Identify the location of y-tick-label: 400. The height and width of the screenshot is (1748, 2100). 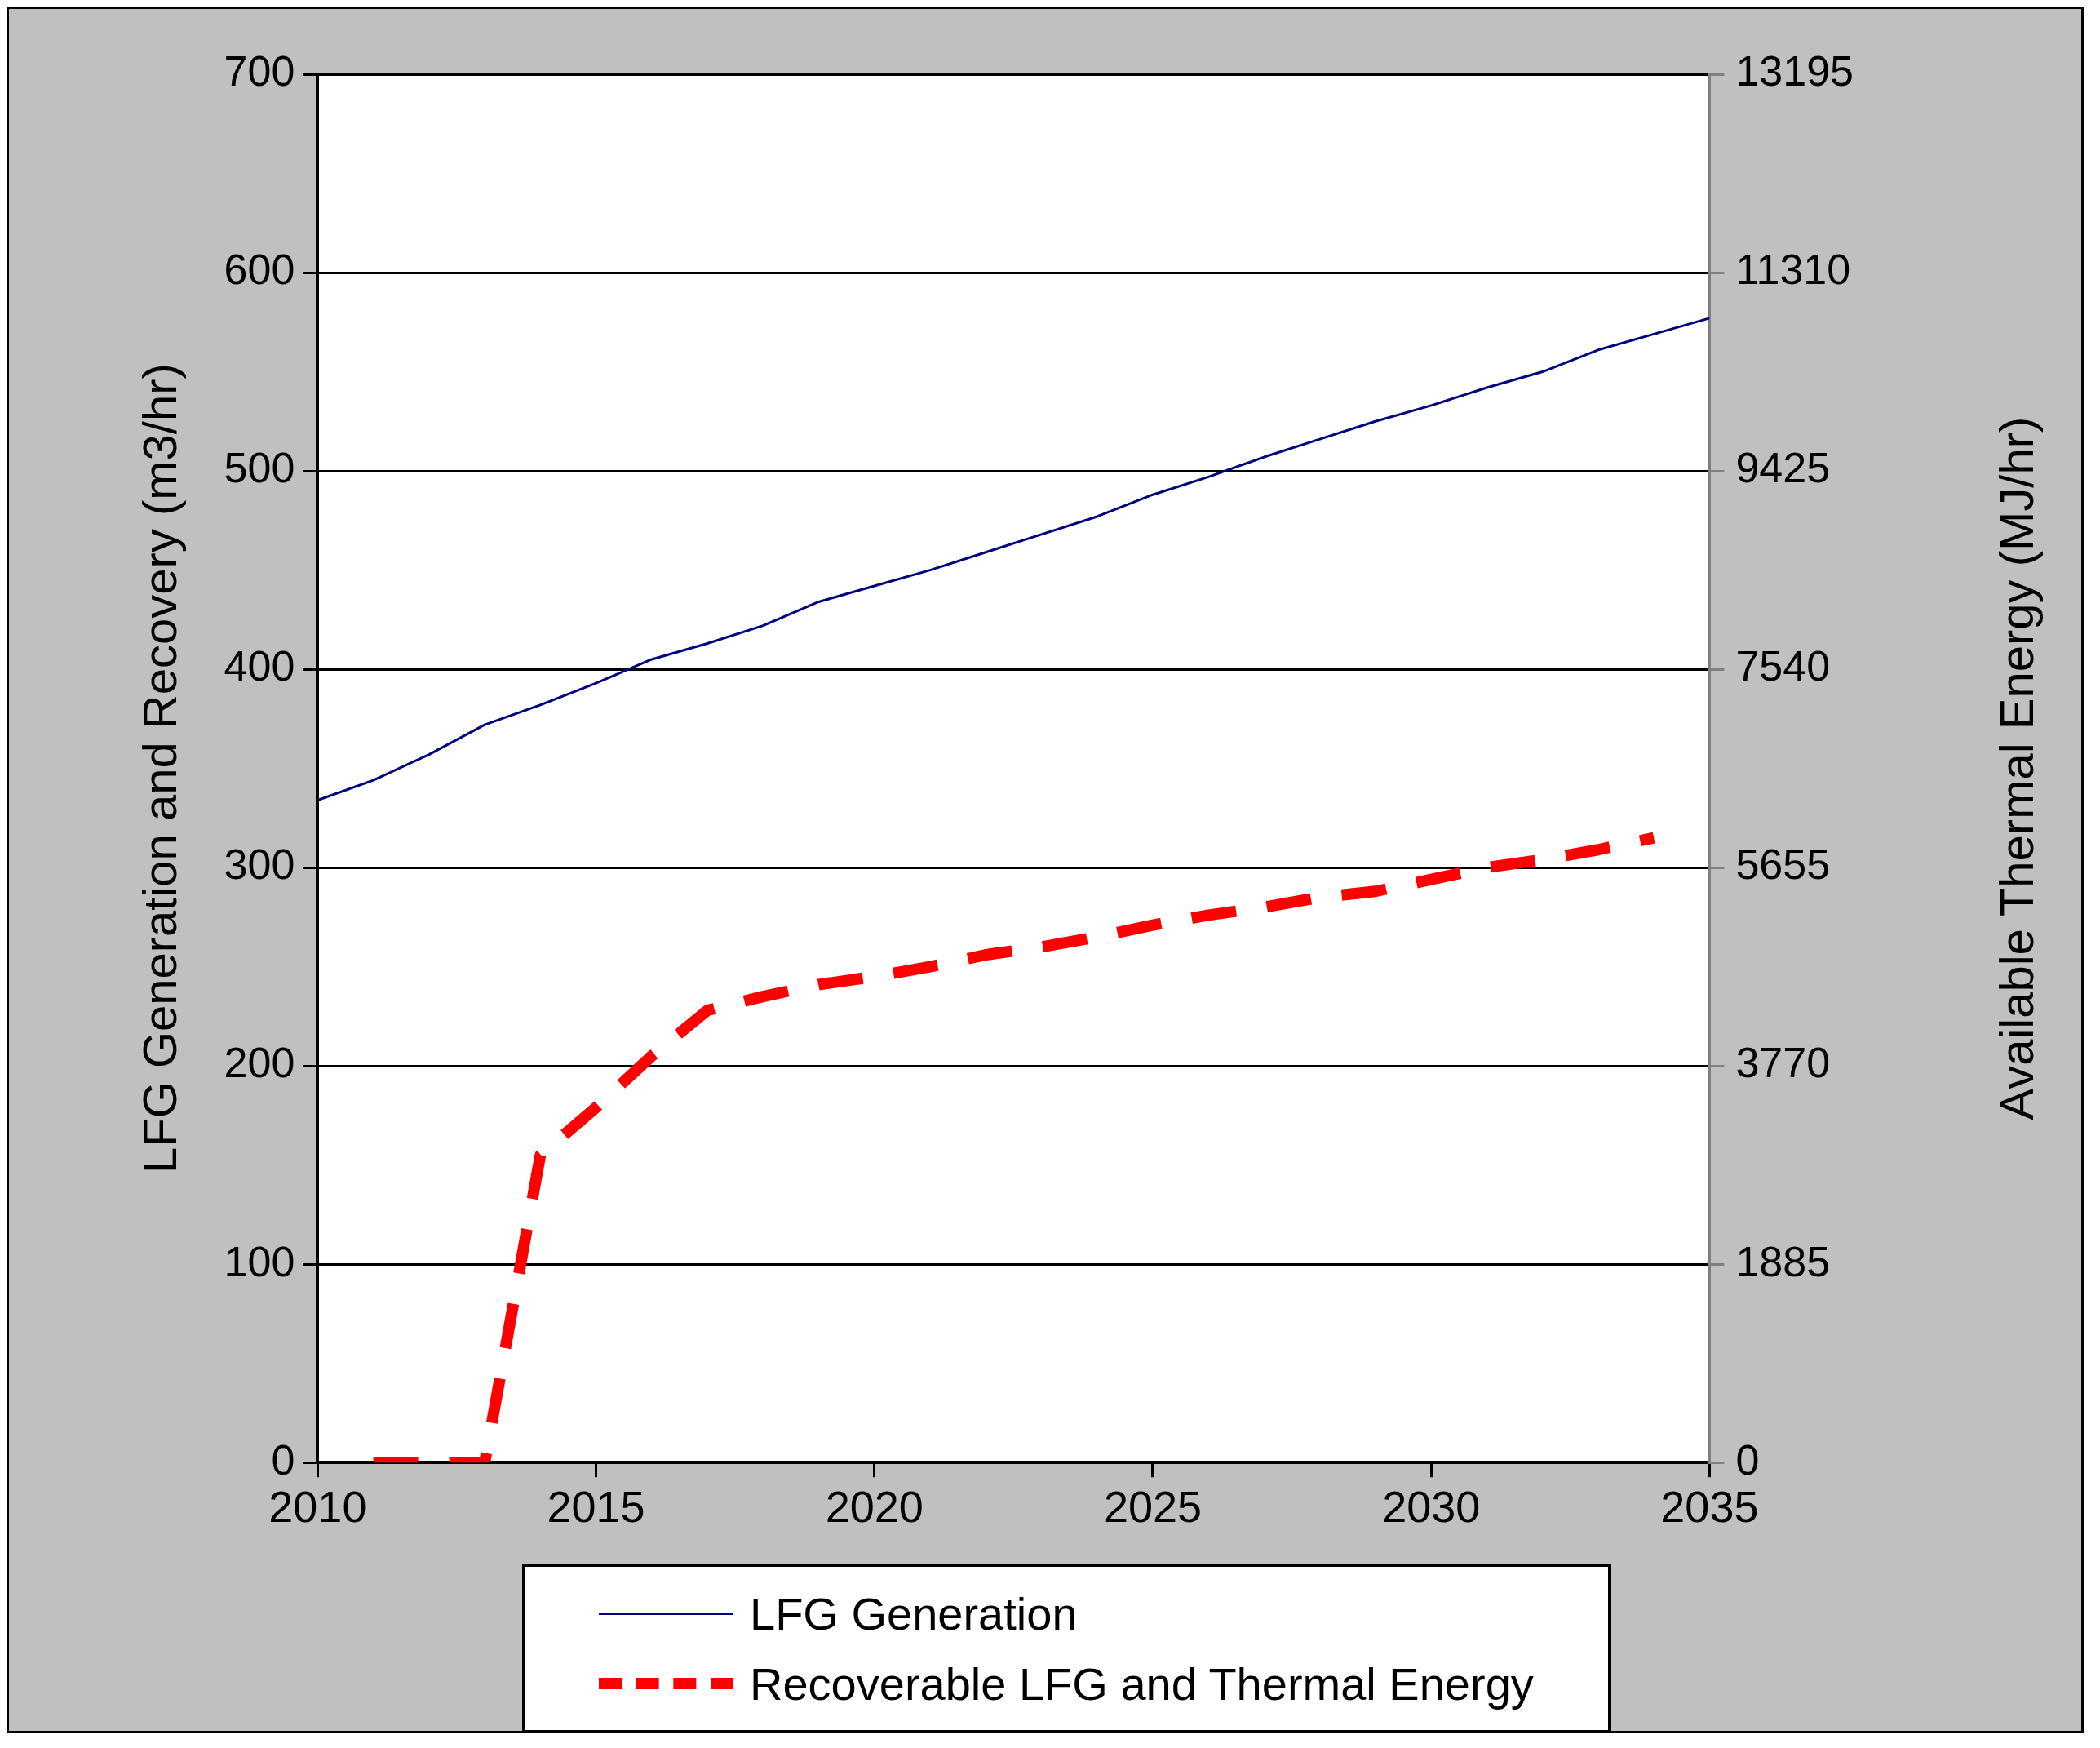
(260, 666).